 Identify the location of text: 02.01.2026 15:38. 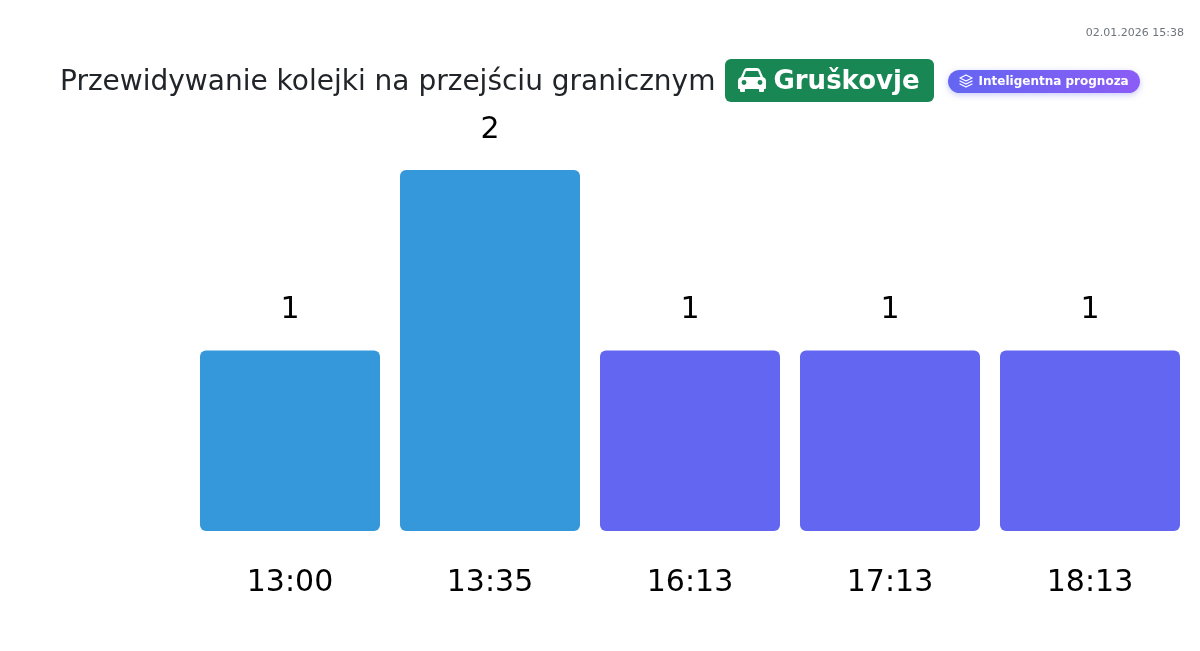
(1134, 33).